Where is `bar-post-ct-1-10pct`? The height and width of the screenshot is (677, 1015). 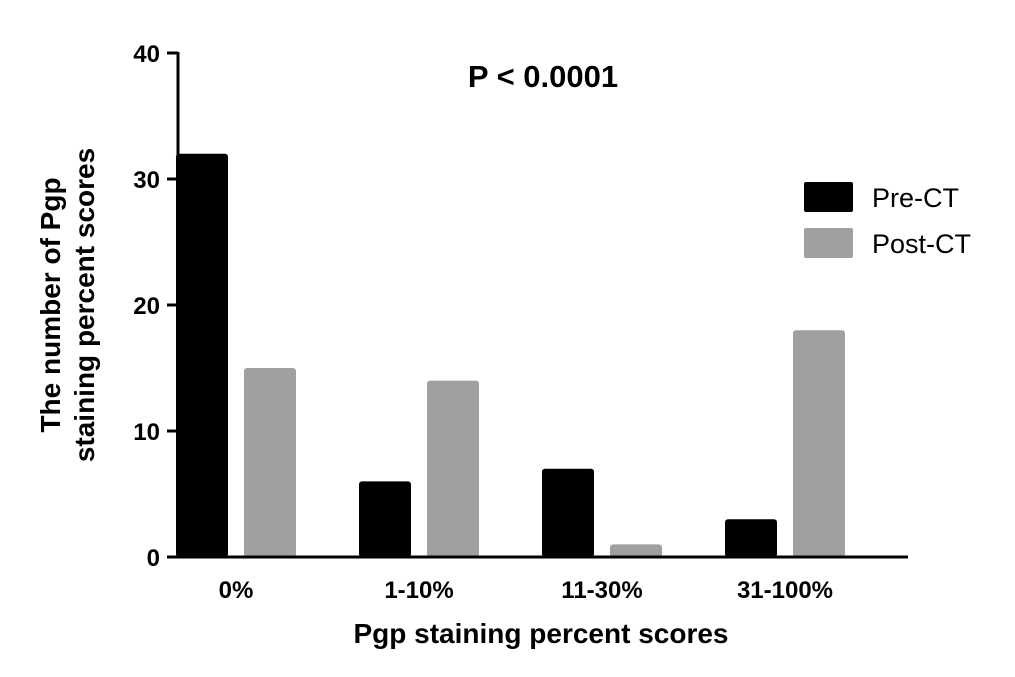
bar-post-ct-1-10pct is located at coordinates (453, 468).